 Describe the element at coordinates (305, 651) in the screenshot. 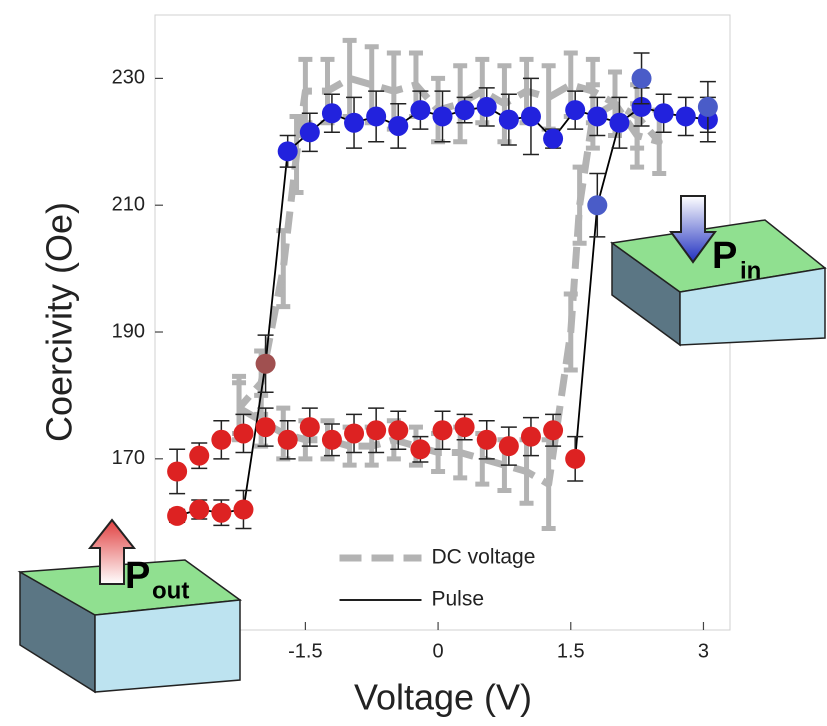

I see `x-tick-label: -1.5` at that location.